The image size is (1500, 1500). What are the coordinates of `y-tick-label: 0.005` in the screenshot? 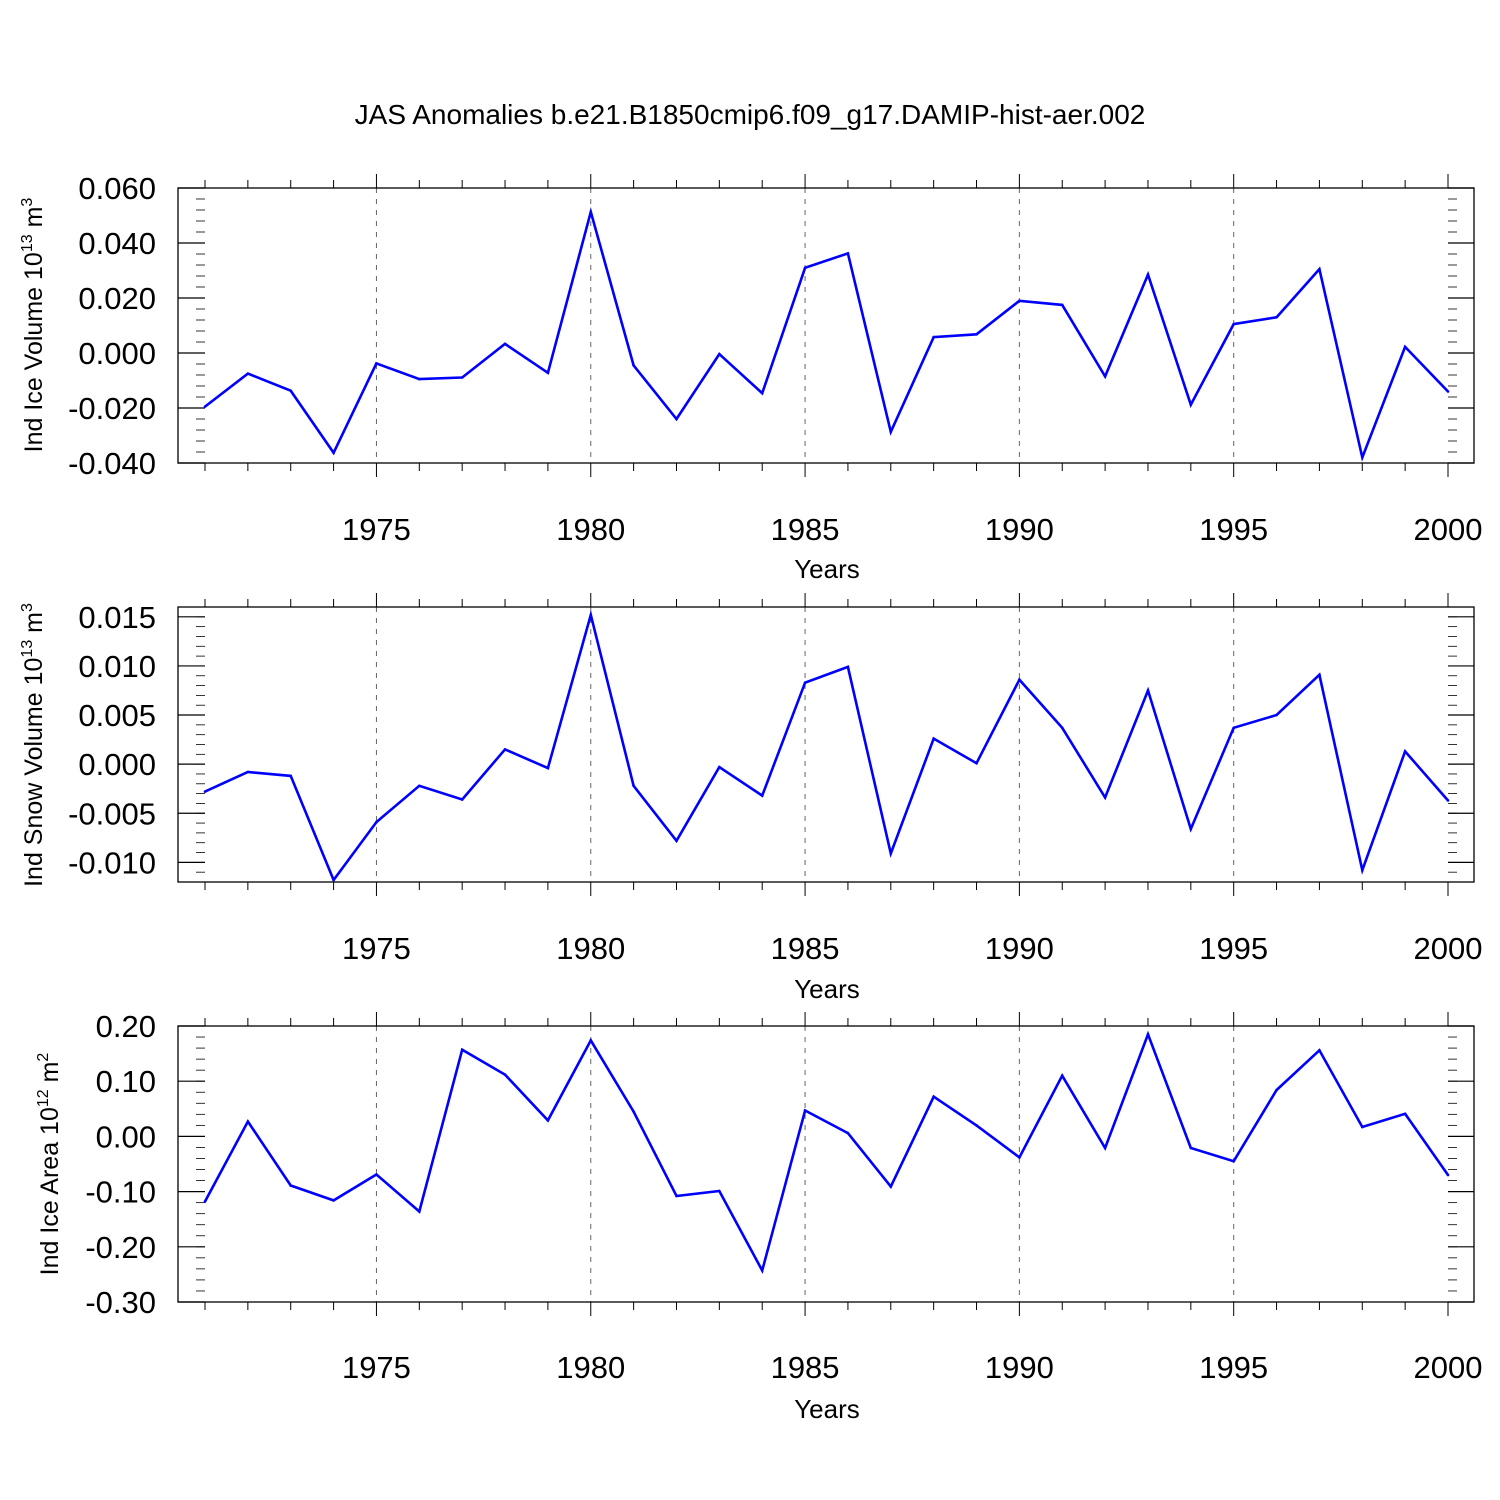 It's located at (117, 715).